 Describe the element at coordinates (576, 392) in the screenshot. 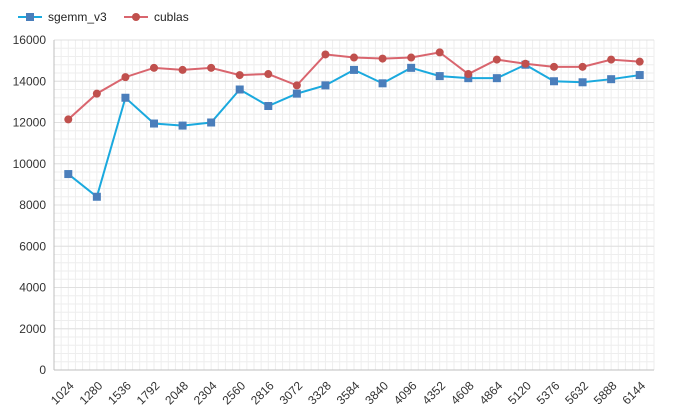

I see `x-tick-label: 5632` at that location.